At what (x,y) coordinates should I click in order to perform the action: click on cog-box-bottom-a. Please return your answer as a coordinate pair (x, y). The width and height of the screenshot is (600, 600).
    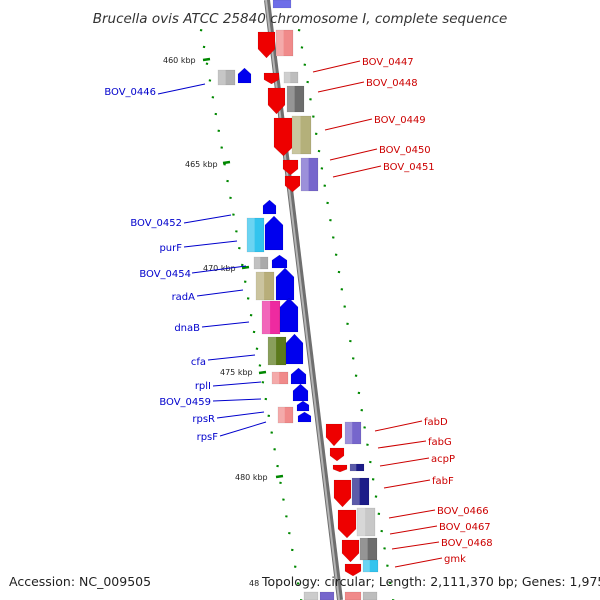
    Looking at the image, I should click on (353, 595).